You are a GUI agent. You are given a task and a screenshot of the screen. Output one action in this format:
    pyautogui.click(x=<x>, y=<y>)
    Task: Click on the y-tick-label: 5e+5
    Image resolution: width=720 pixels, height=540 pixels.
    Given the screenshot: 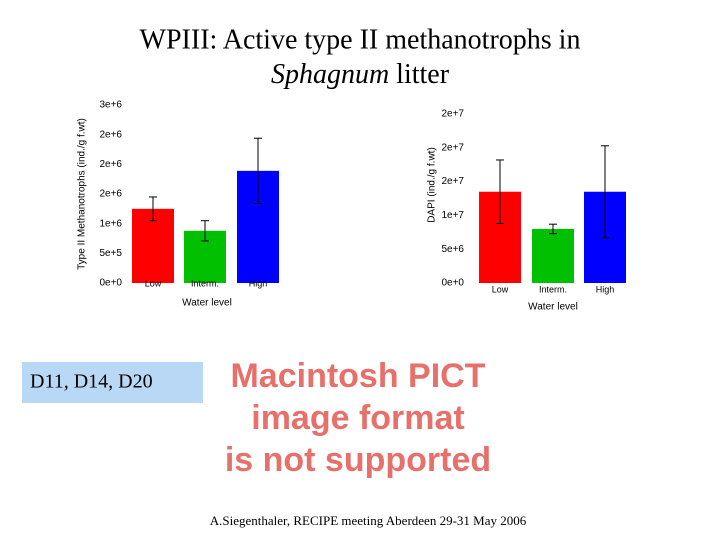 What is the action you would take?
    pyautogui.click(x=110, y=253)
    